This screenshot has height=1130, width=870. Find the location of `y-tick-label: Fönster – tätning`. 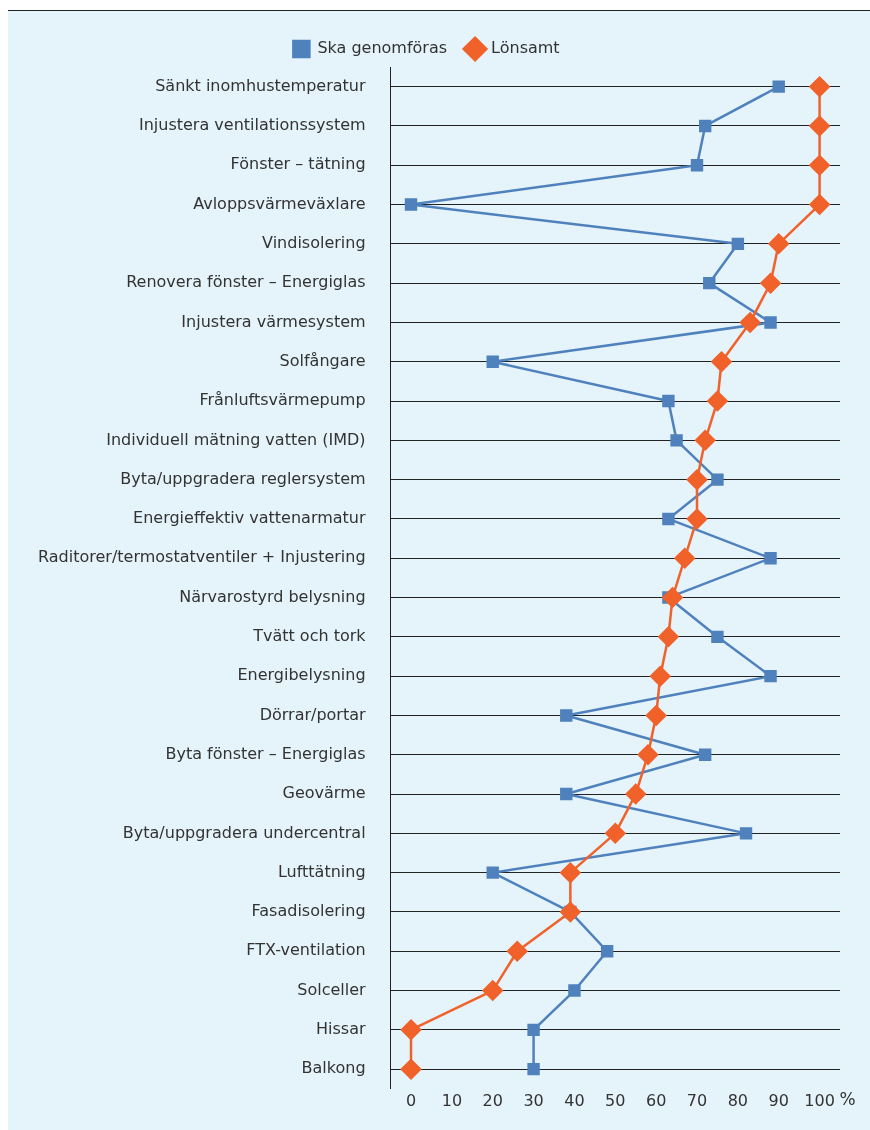

y-tick-label: Fönster – tätning is located at coordinates (298, 164).